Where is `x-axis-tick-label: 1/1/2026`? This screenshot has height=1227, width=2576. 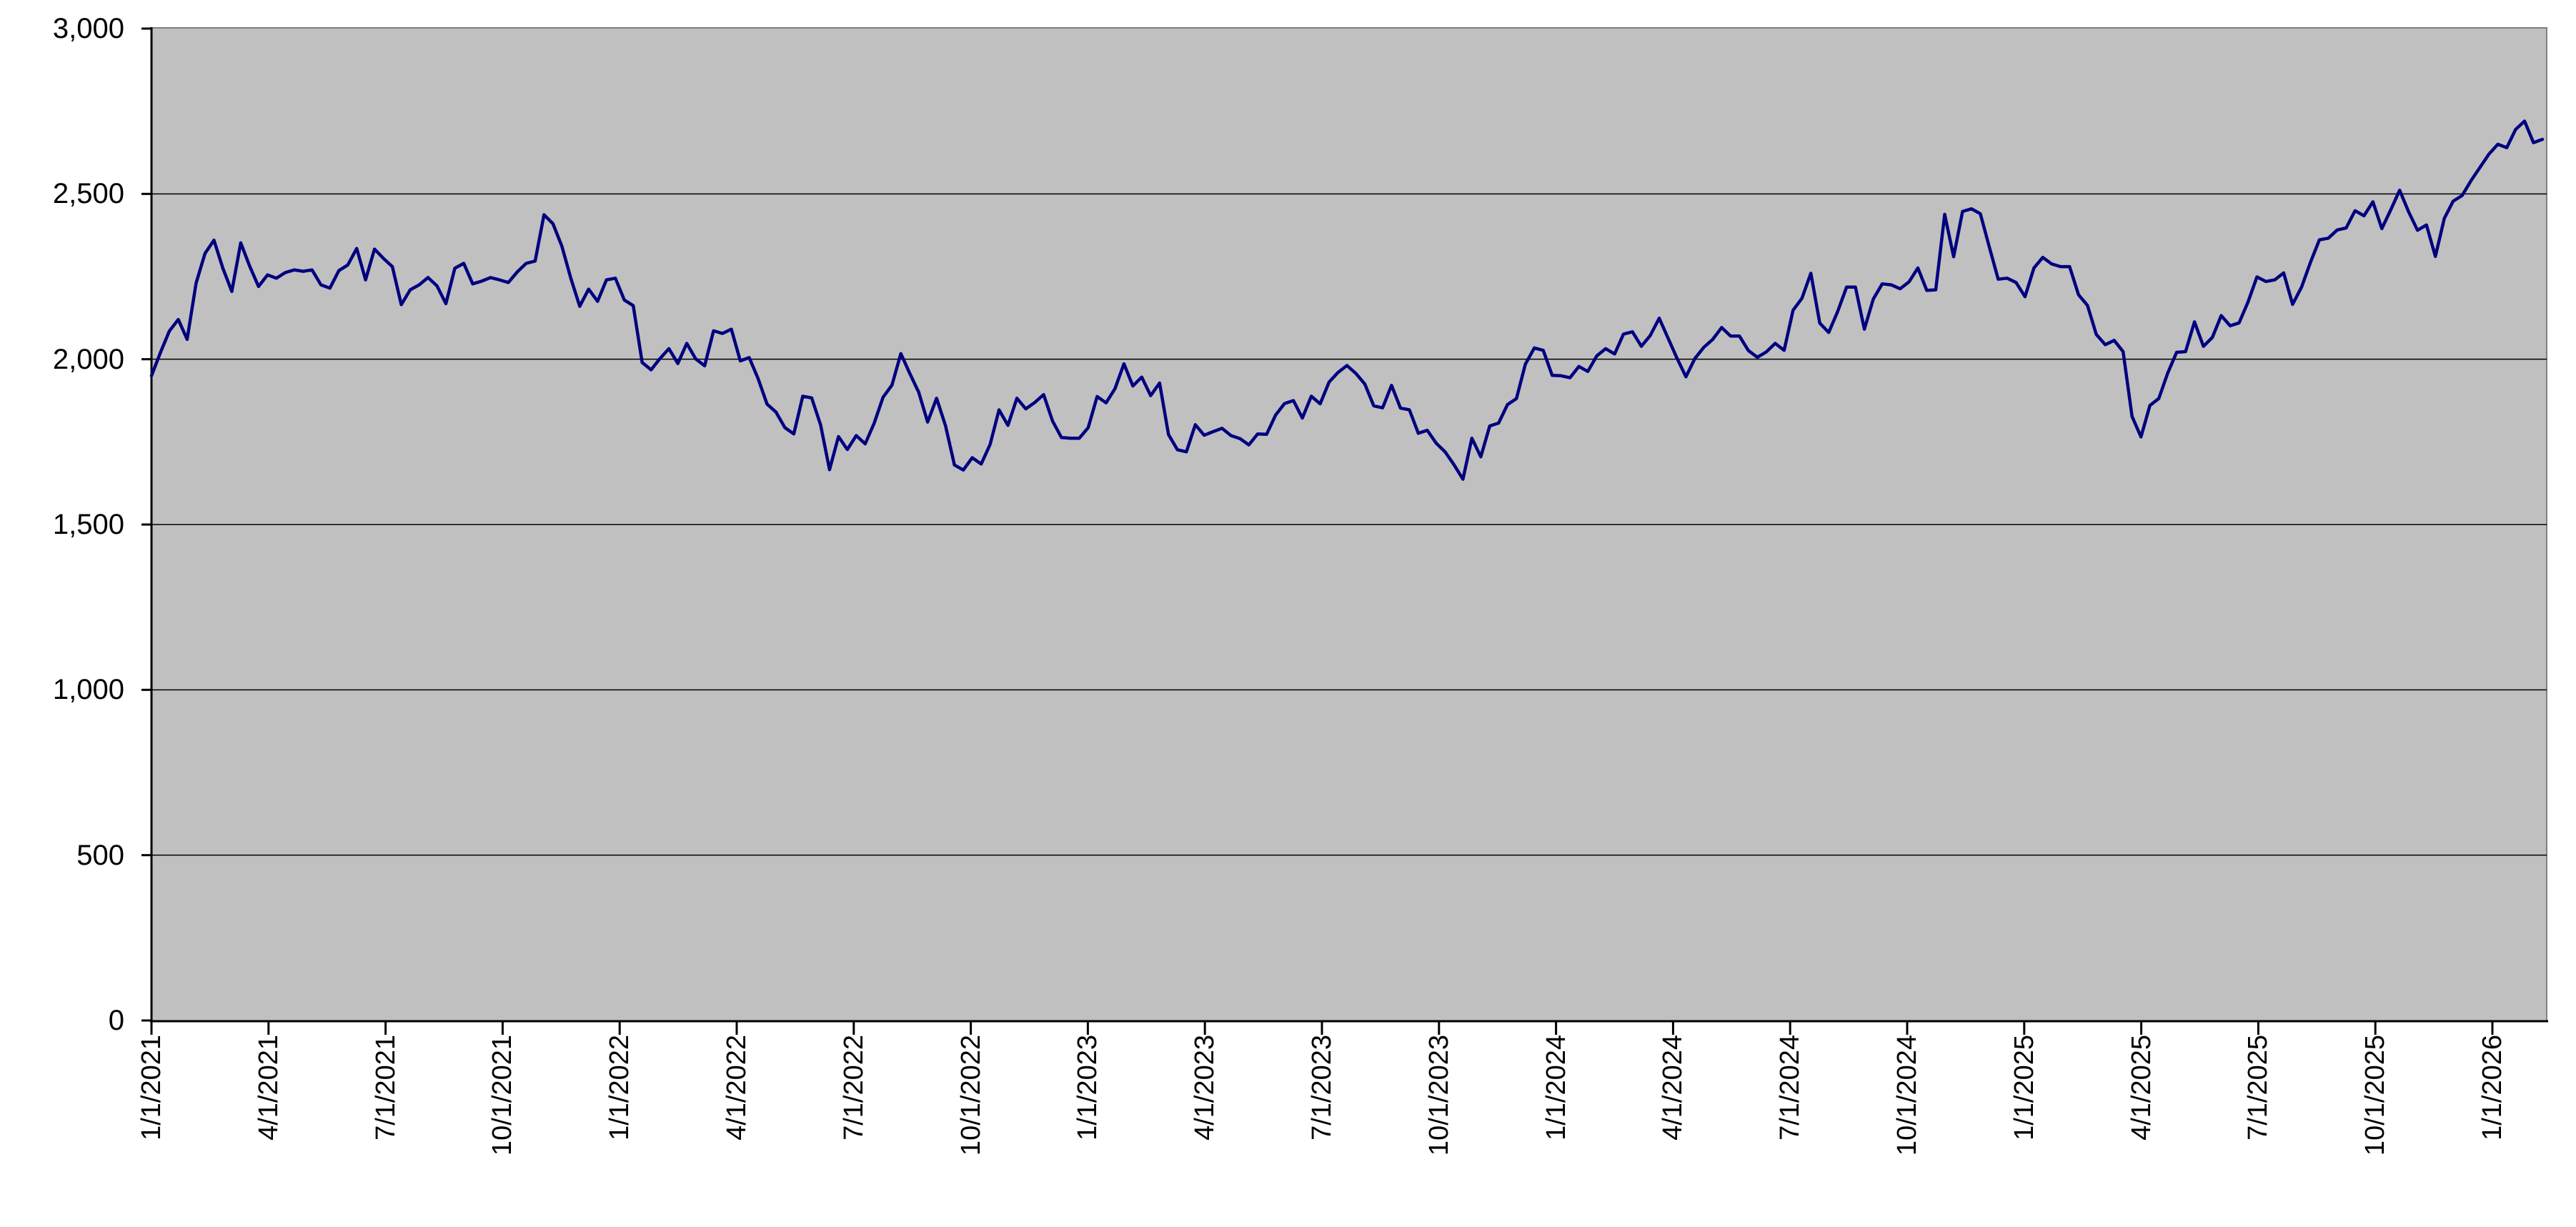
x-axis-tick-label: 1/1/2026 is located at coordinates (2492, 1088).